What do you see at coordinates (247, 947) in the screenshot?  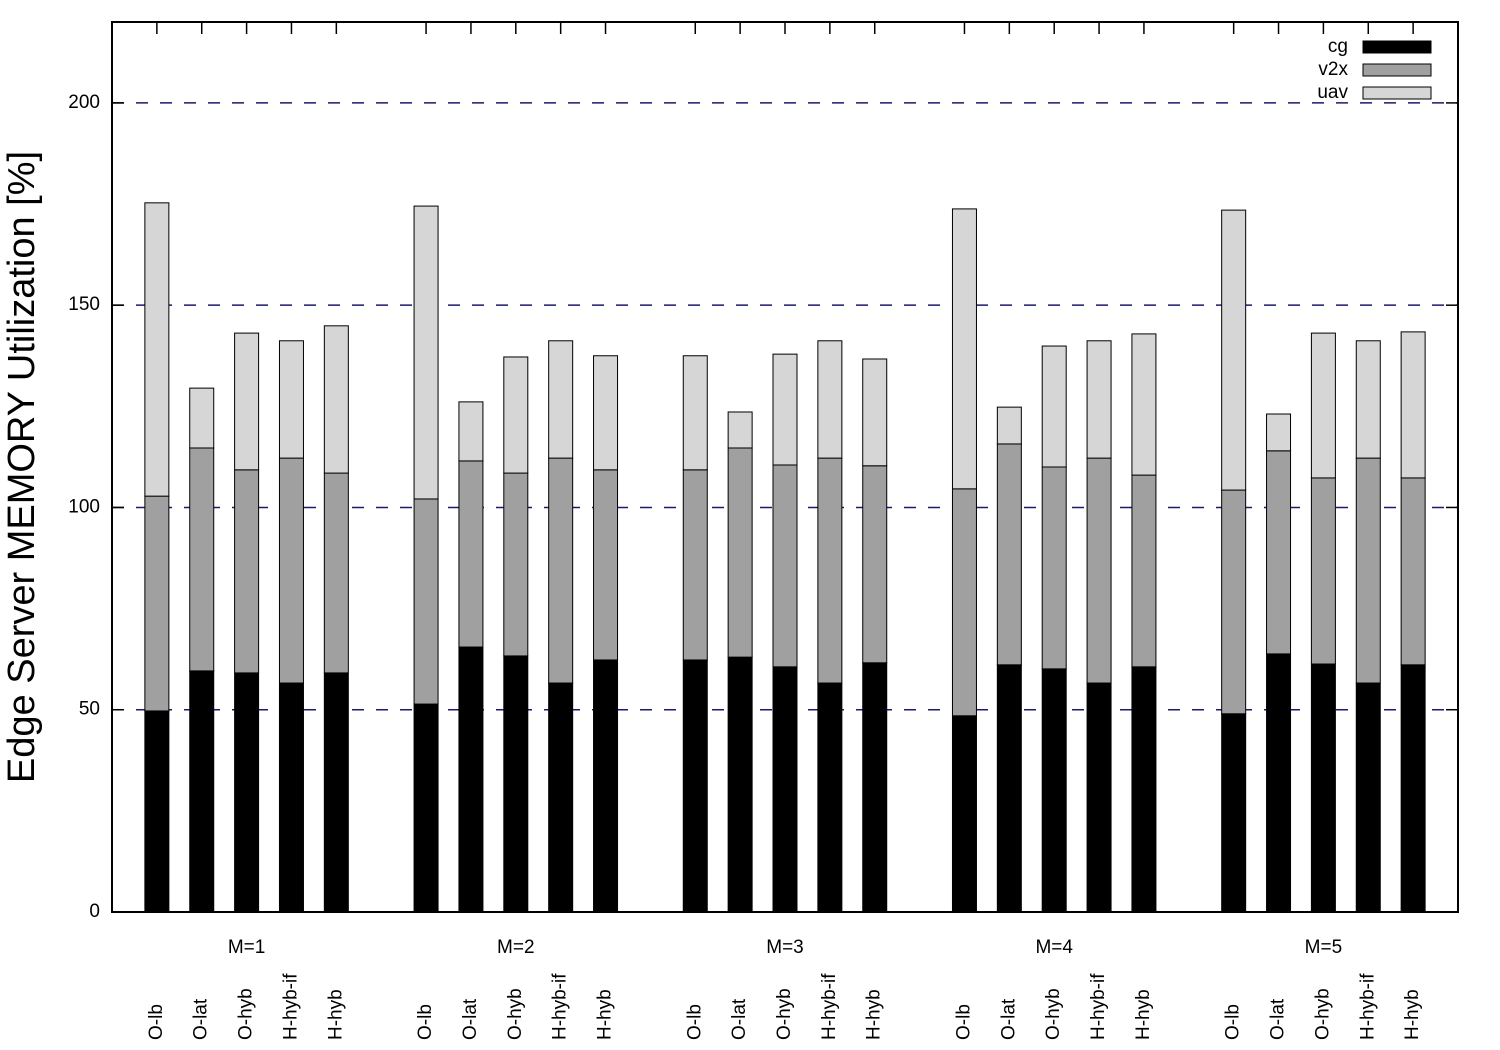 I see `group-label: M=1` at bounding box center [247, 947].